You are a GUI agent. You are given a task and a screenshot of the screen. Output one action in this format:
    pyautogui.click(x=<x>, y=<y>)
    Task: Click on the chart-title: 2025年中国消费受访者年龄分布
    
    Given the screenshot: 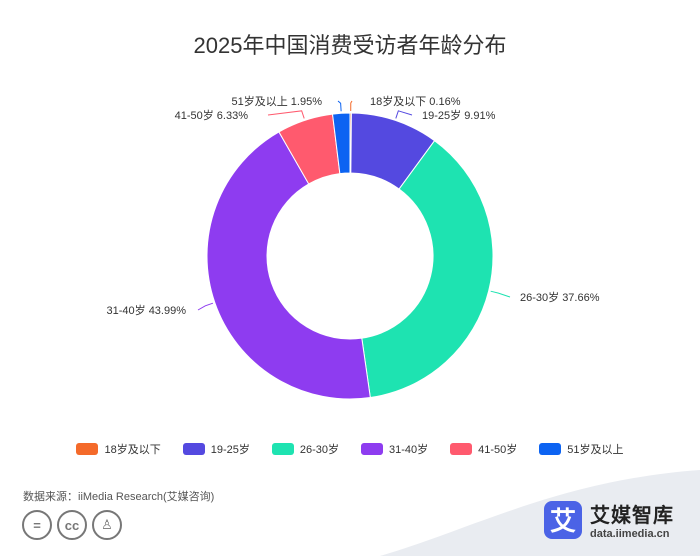 What is the action you would take?
    pyautogui.click(x=350, y=45)
    